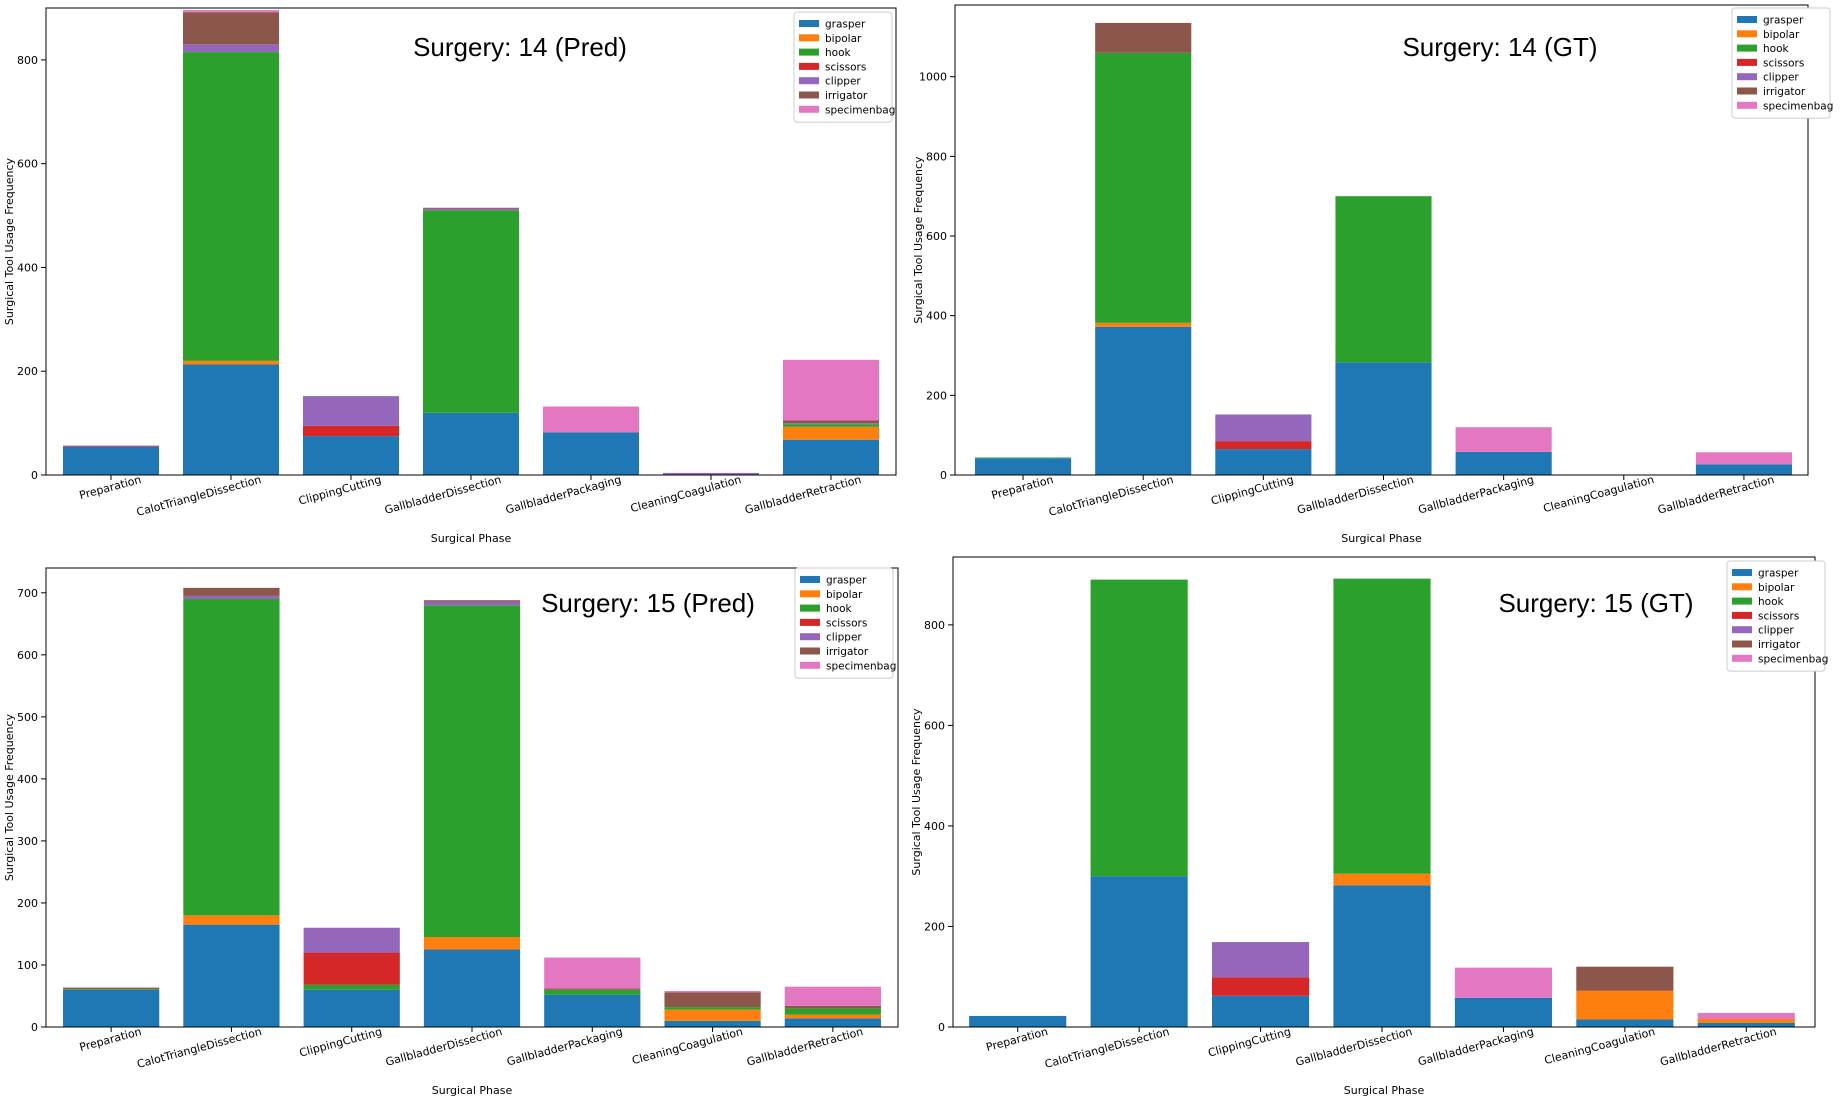 Image resolution: width=1844 pixels, height=1104 pixels. I want to click on y-tick-label: 300, so click(27, 841).